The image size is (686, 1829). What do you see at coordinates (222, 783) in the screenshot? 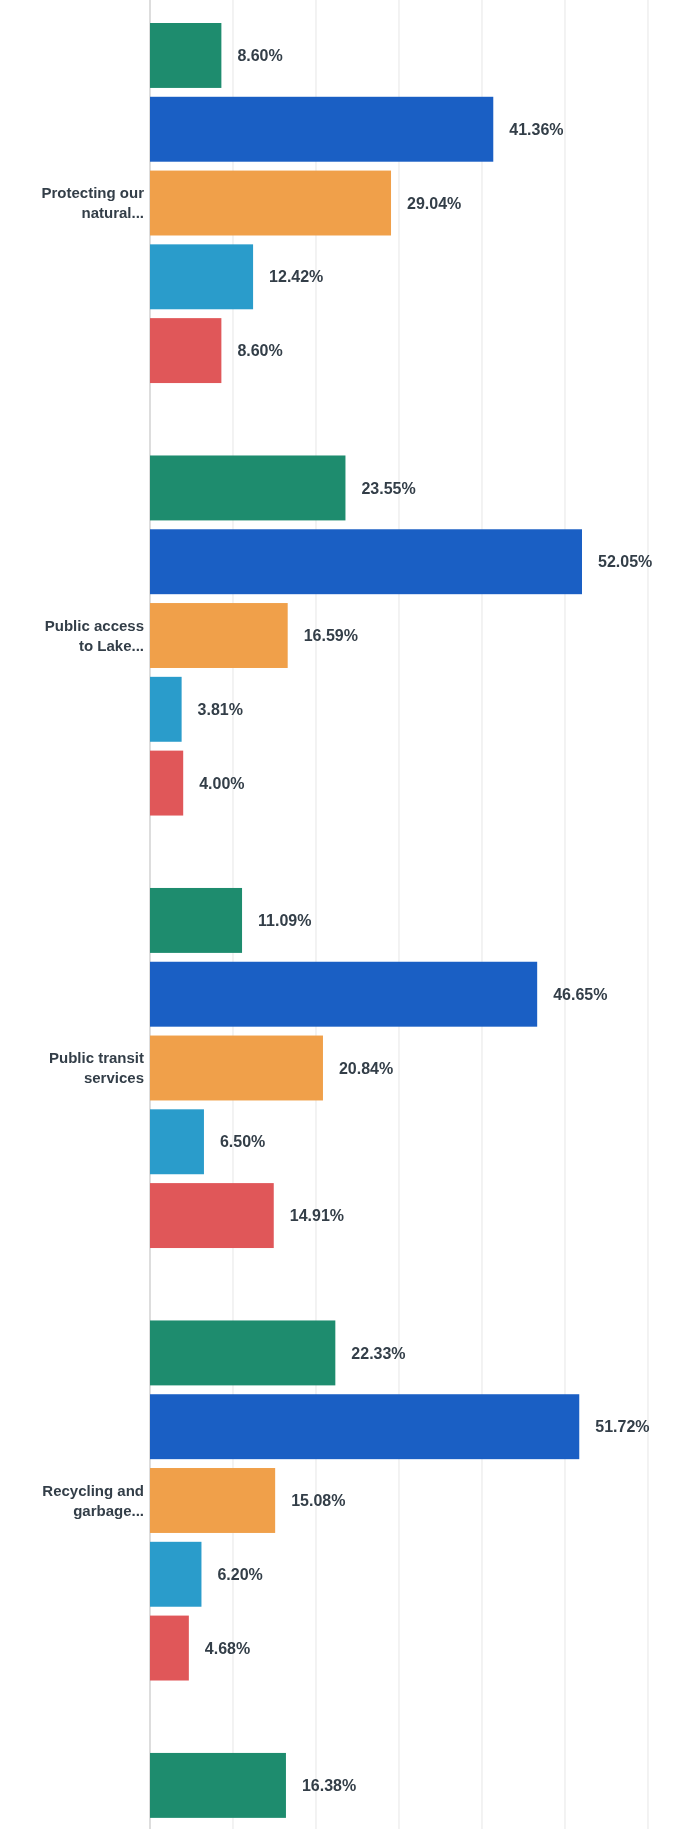
I see `data-label: 4.00%` at bounding box center [222, 783].